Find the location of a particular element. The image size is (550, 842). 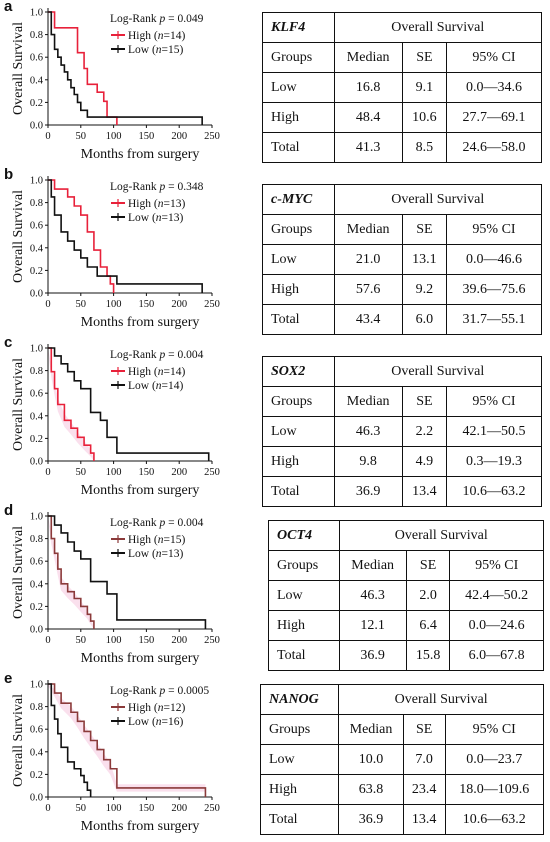

legend-label: High (n=13) is located at coordinates (156, 204).